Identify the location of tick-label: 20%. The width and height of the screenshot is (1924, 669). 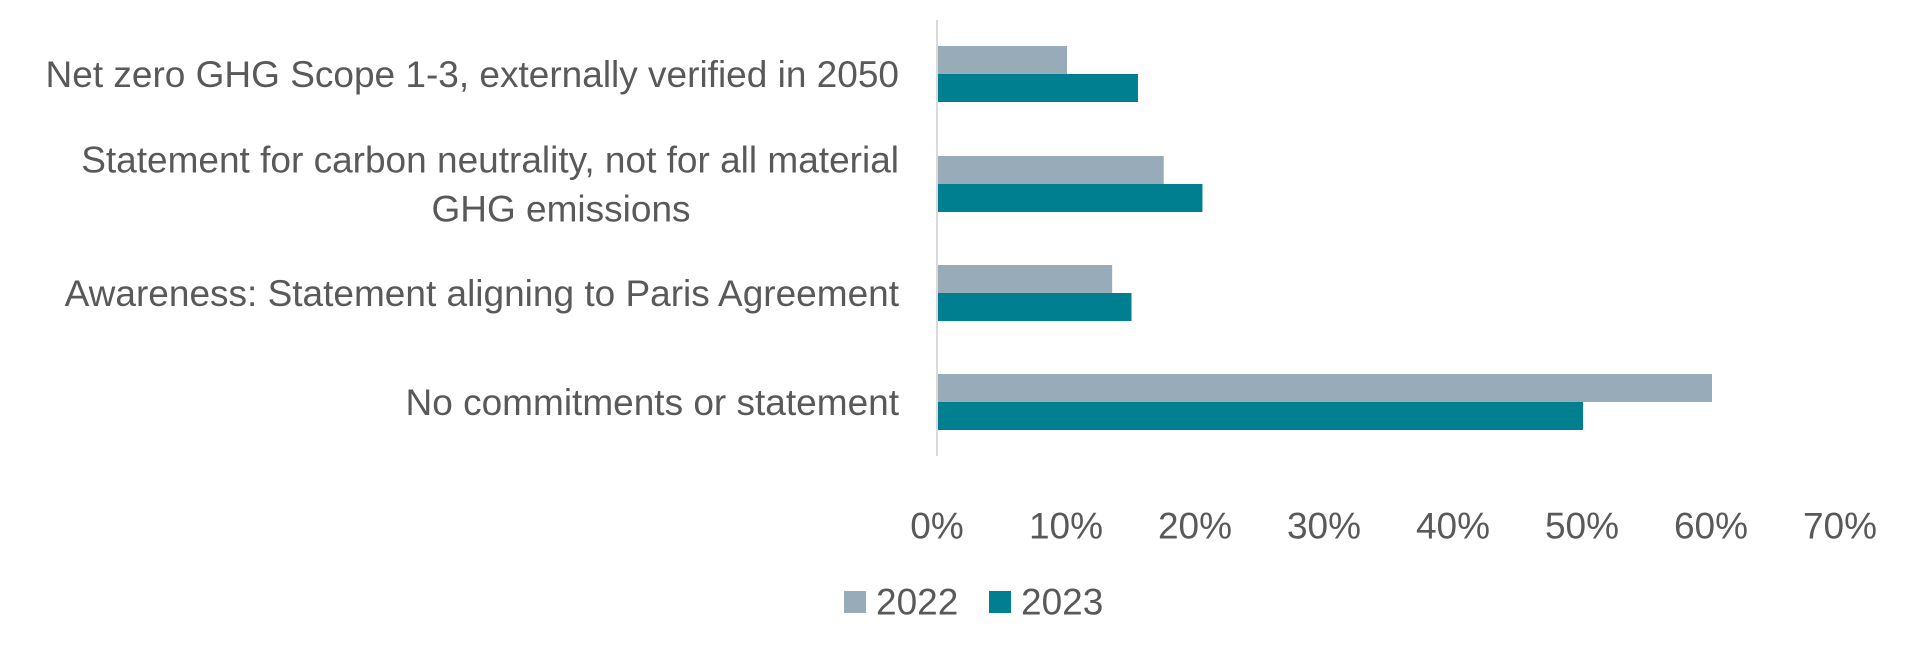
(1195, 526).